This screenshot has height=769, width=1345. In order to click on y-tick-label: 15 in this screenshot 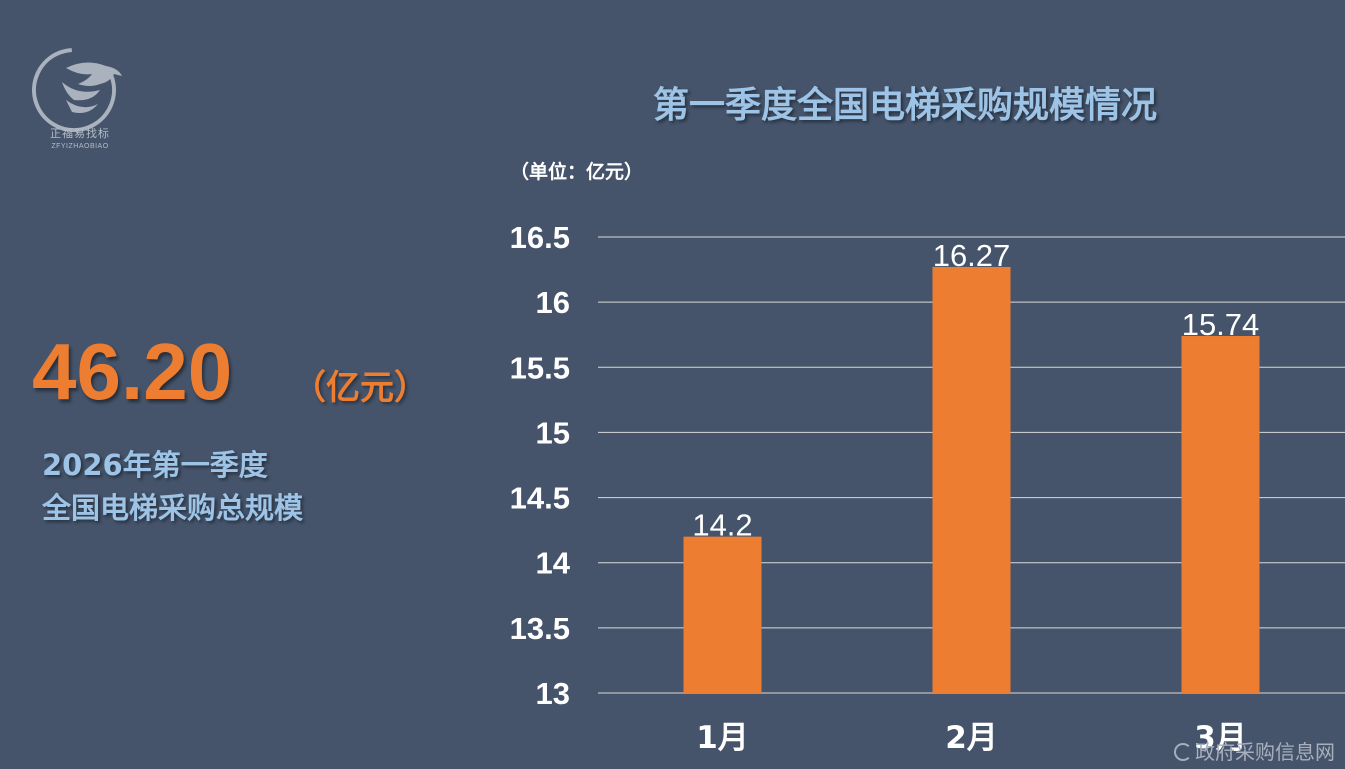, I will do `click(553, 432)`.